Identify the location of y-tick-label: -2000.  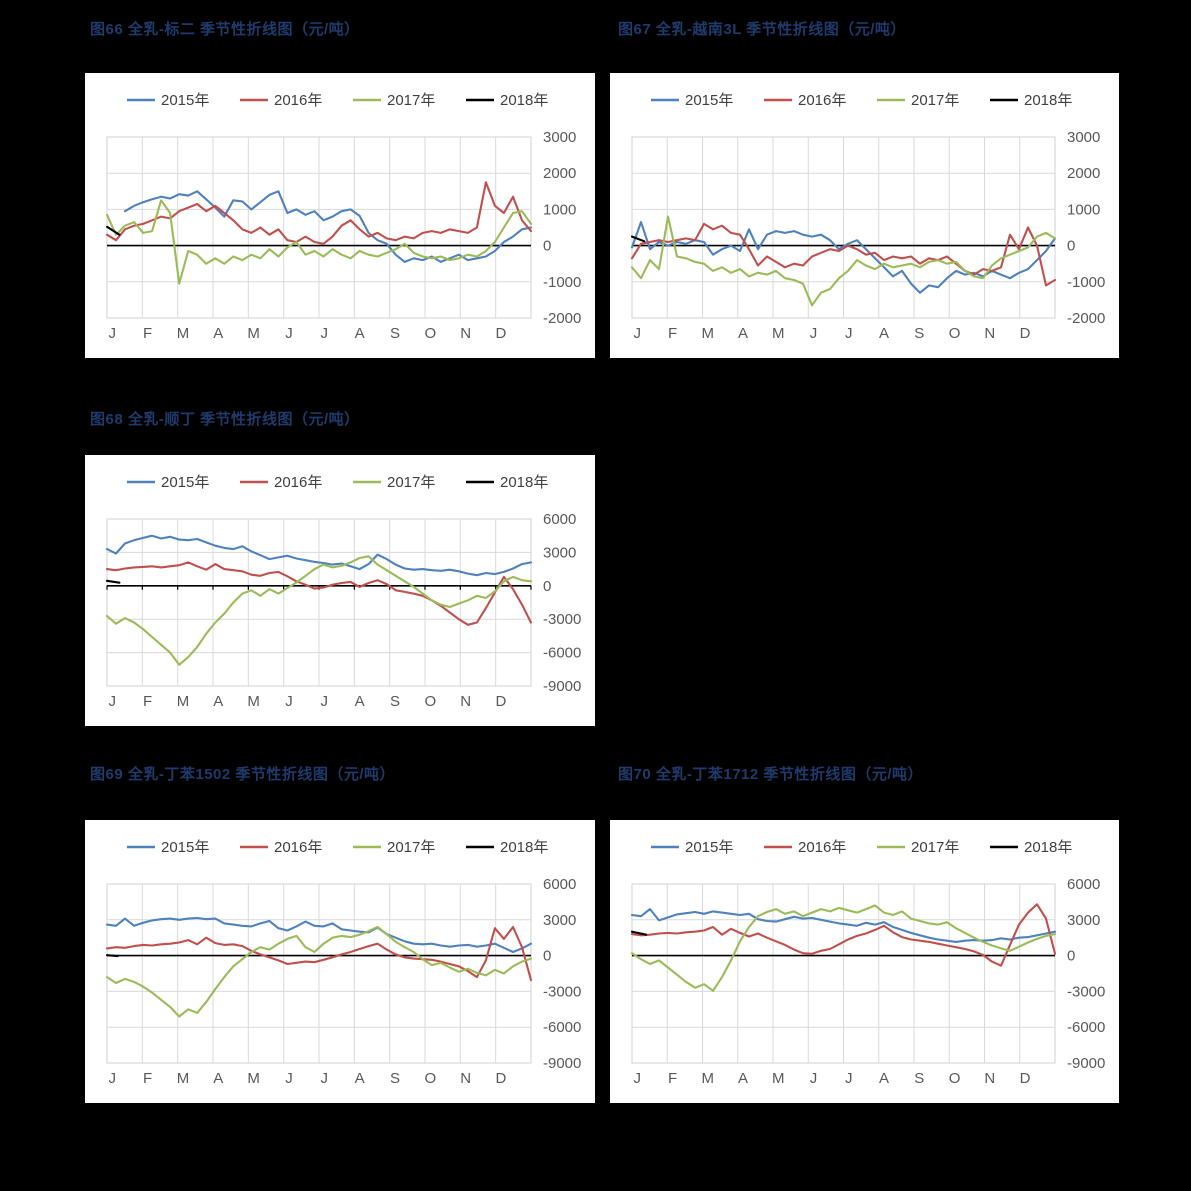
(562, 318).